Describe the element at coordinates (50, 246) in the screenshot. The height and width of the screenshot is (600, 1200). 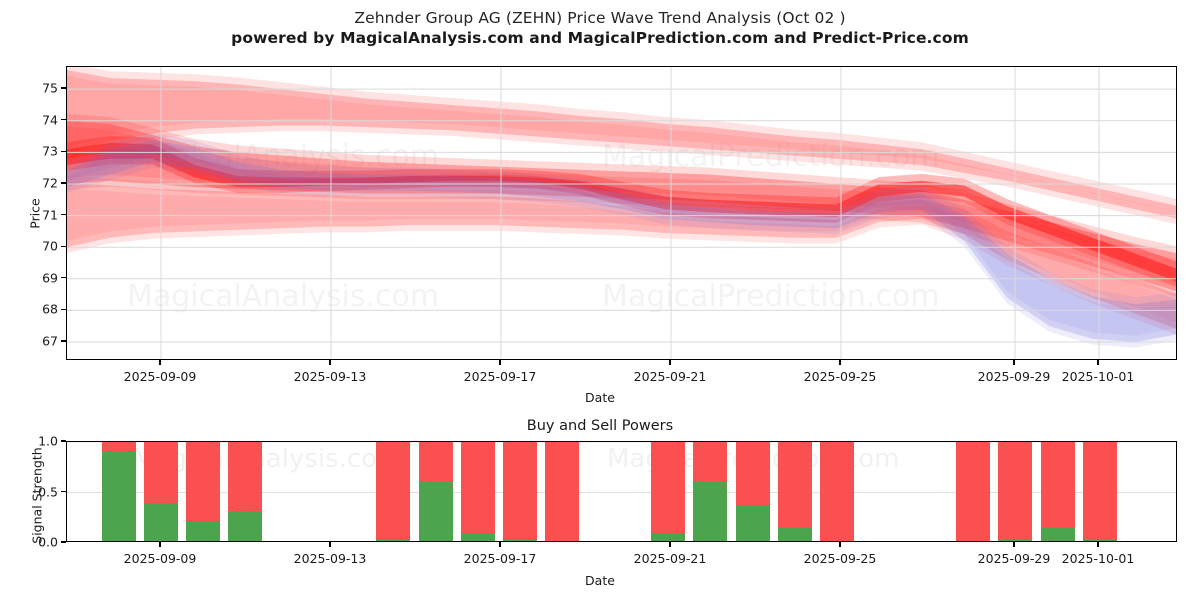
I see `price-y-tick-label: 70` at that location.